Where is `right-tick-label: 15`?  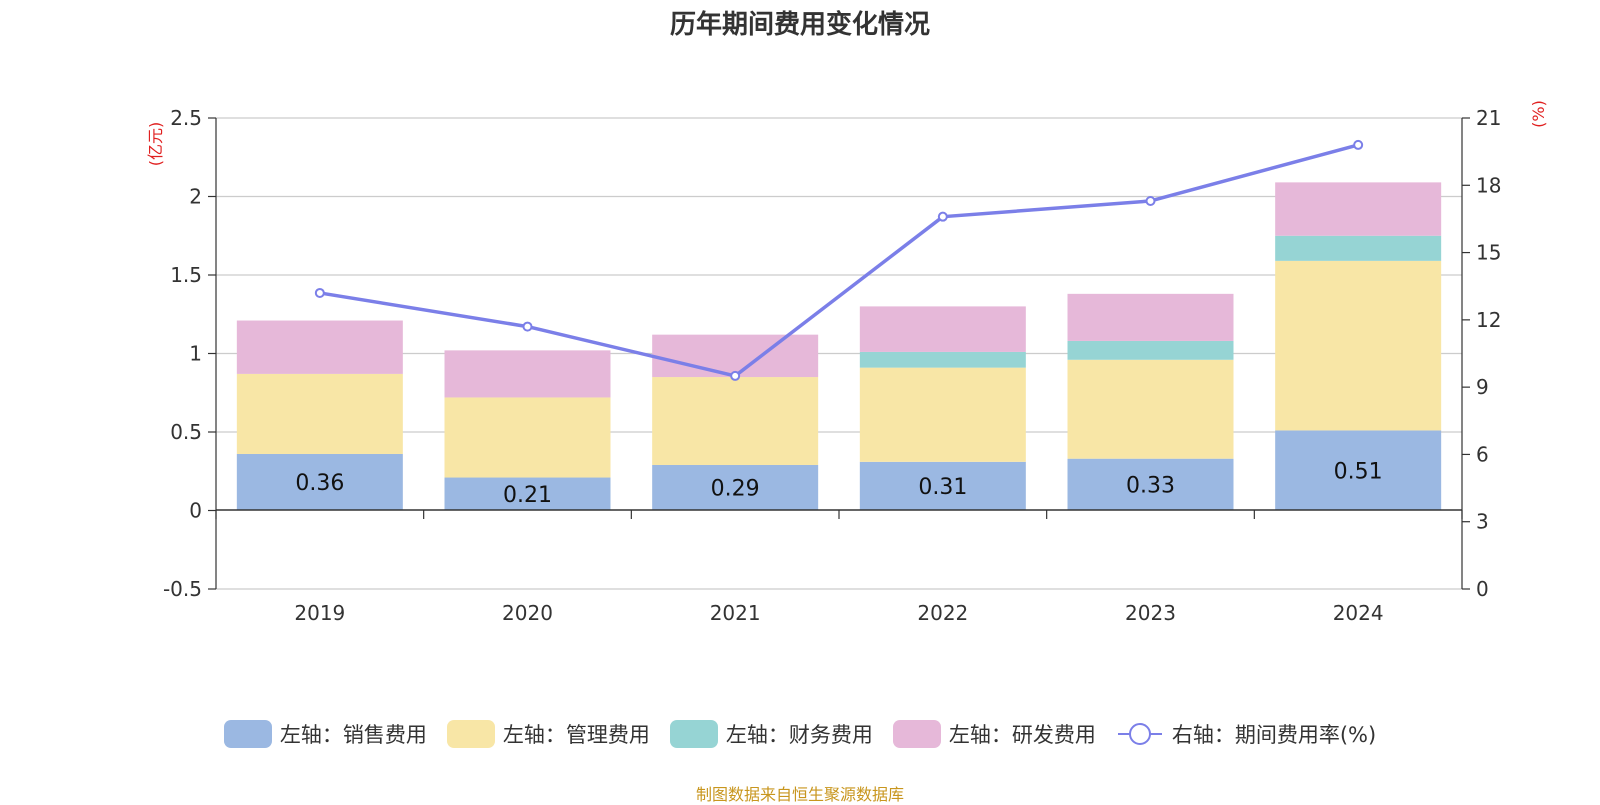 right-tick-label: 15 is located at coordinates (1488, 253).